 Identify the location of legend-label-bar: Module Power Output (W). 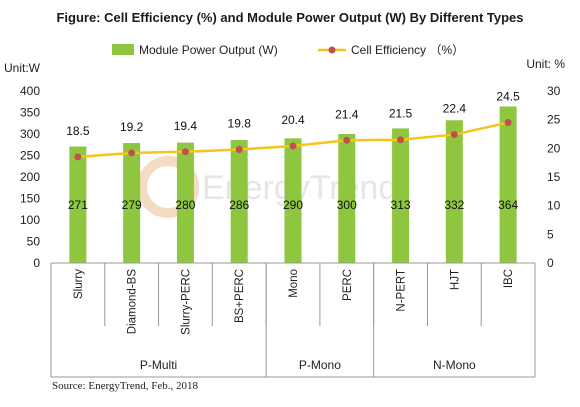
(208, 50).